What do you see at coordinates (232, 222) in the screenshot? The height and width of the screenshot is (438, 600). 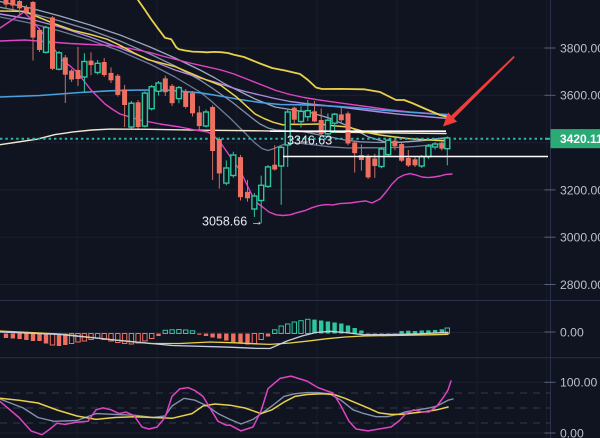 I see `svg-text: 3058.66 →` at bounding box center [232, 222].